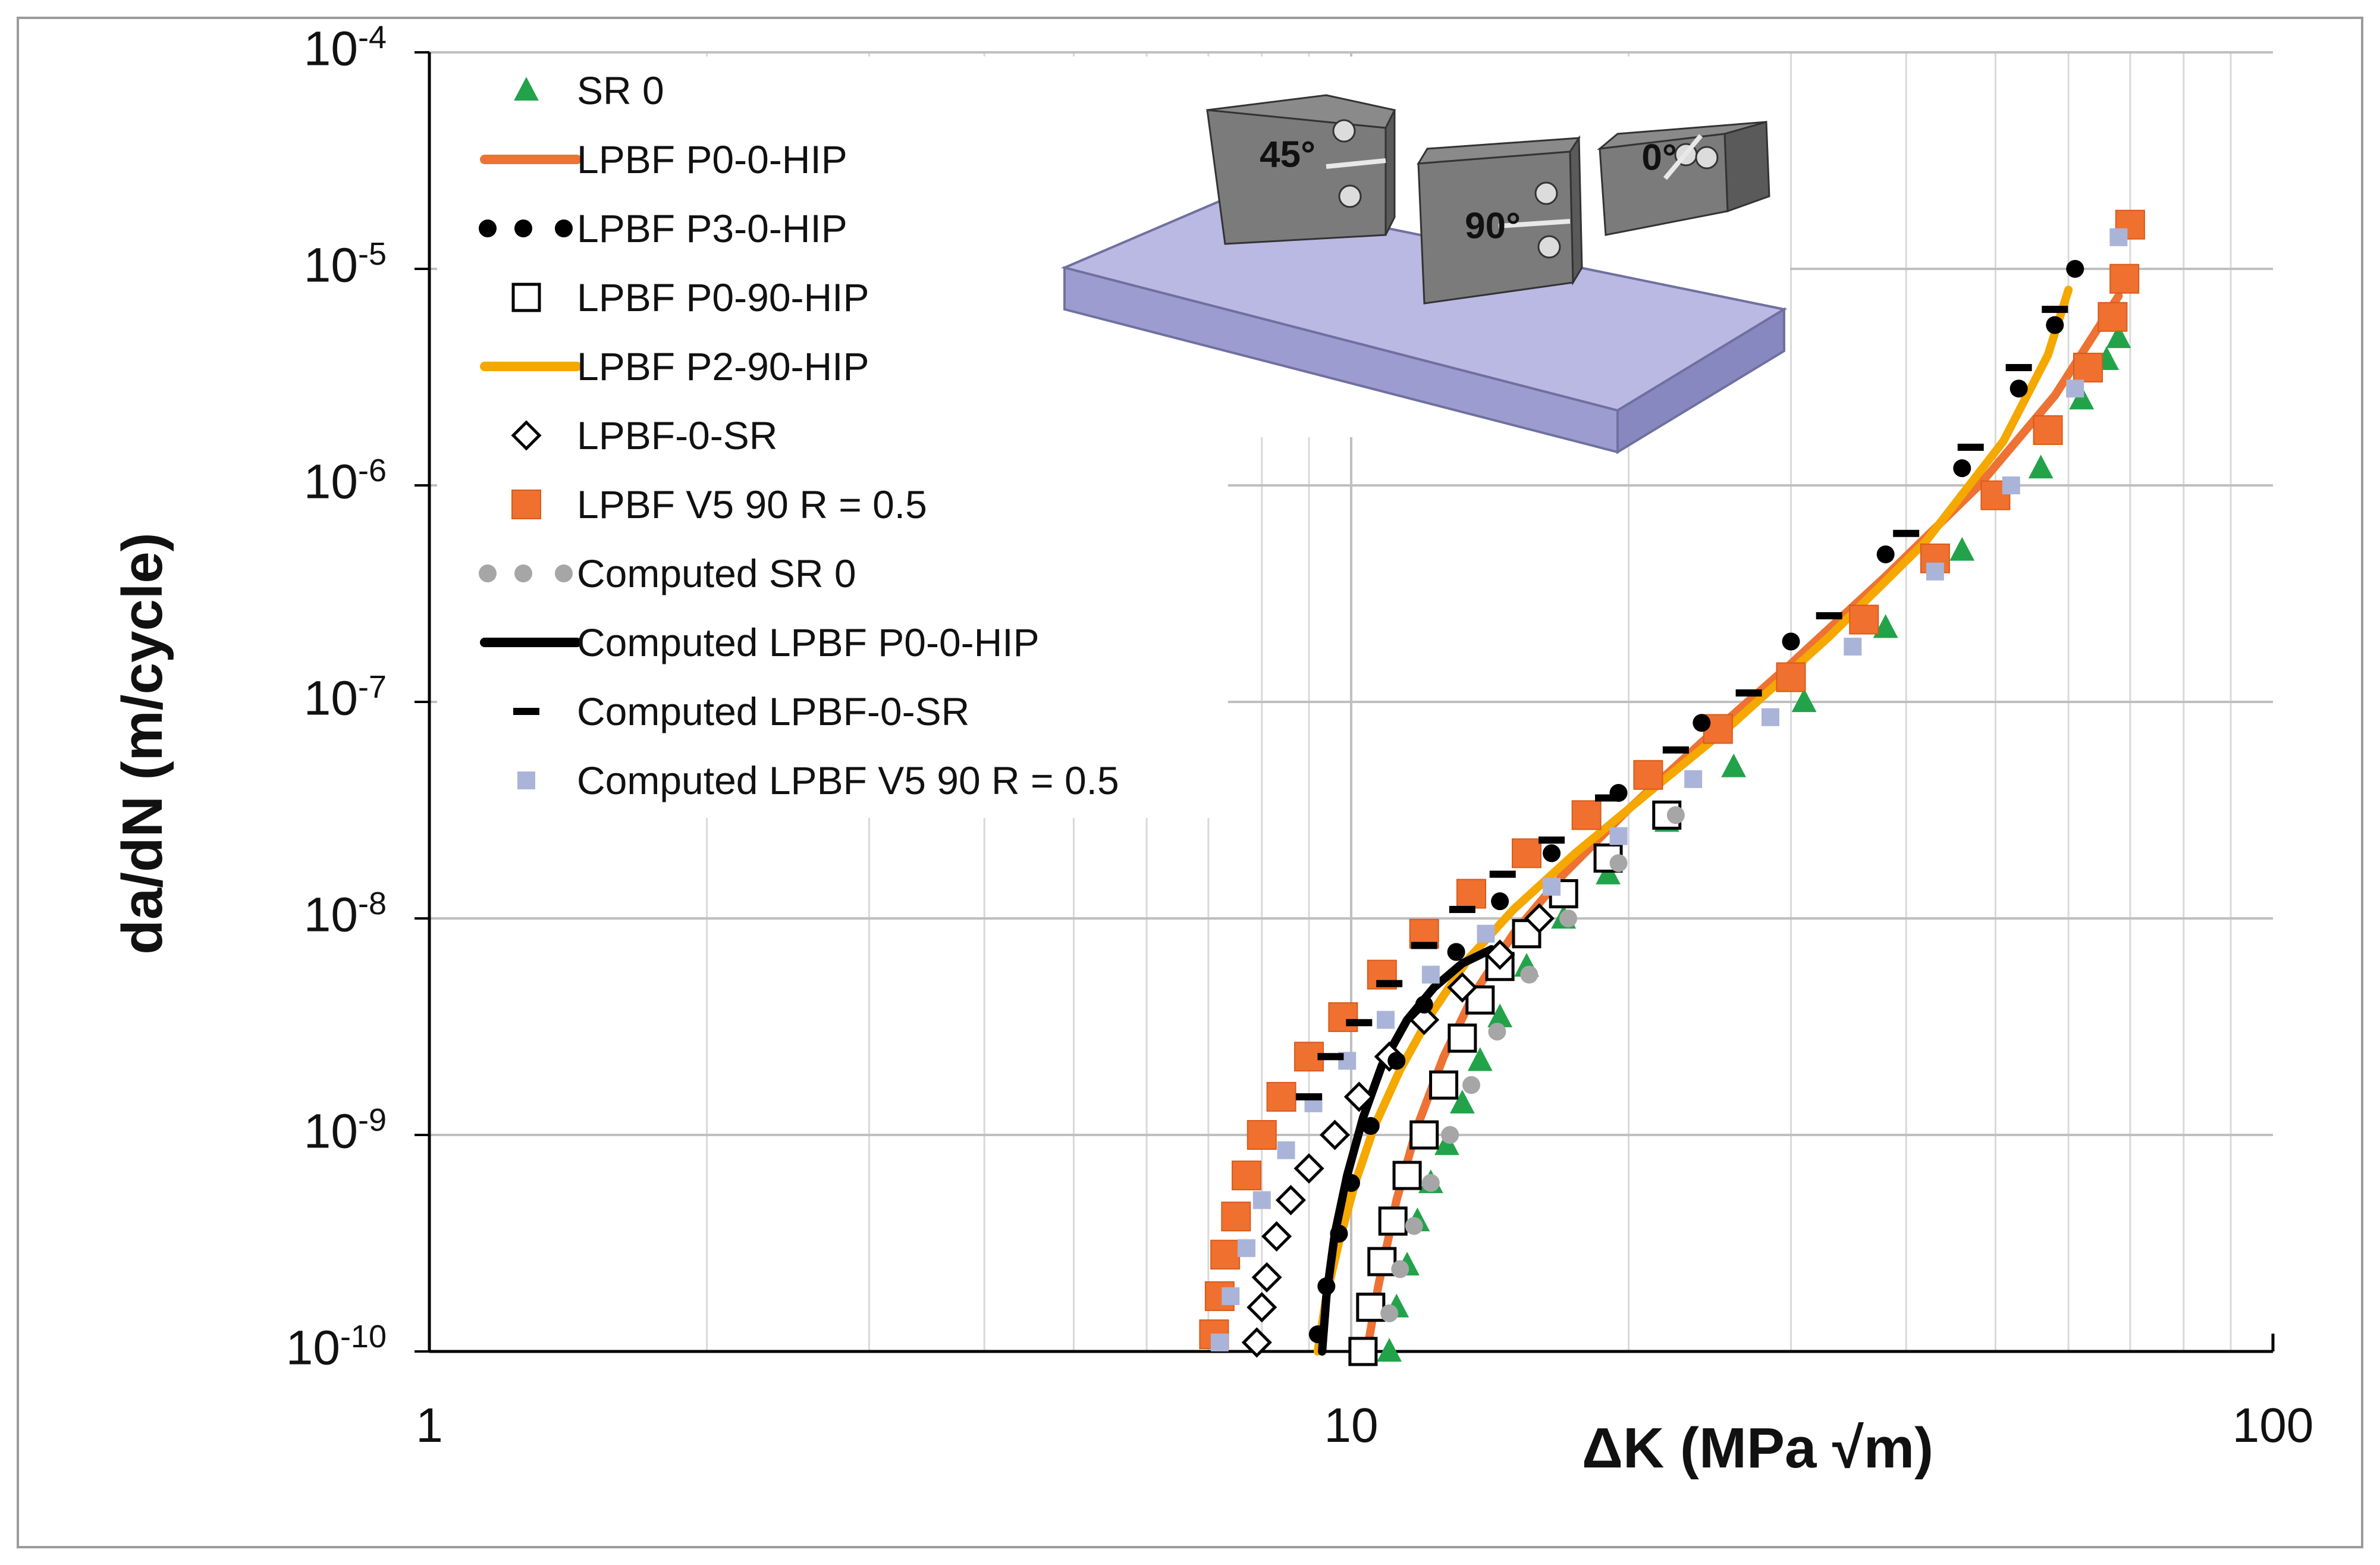  I want to click on inset-angle-label: 0°, so click(1659, 157).